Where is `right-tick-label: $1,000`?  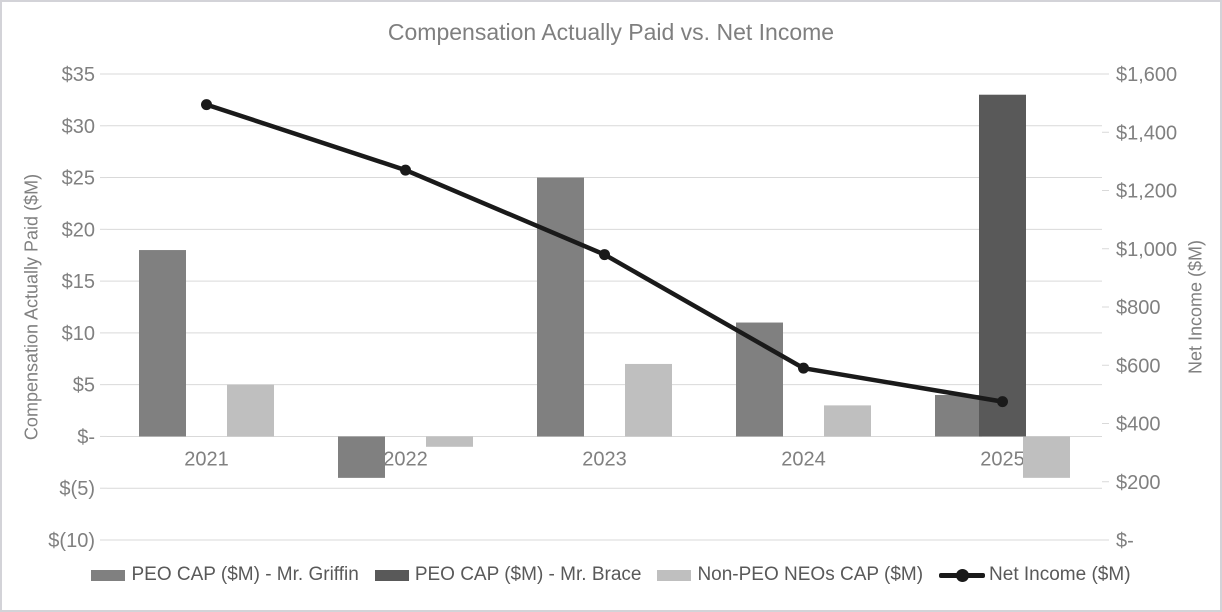
right-tick-label: $1,000 is located at coordinates (1146, 250).